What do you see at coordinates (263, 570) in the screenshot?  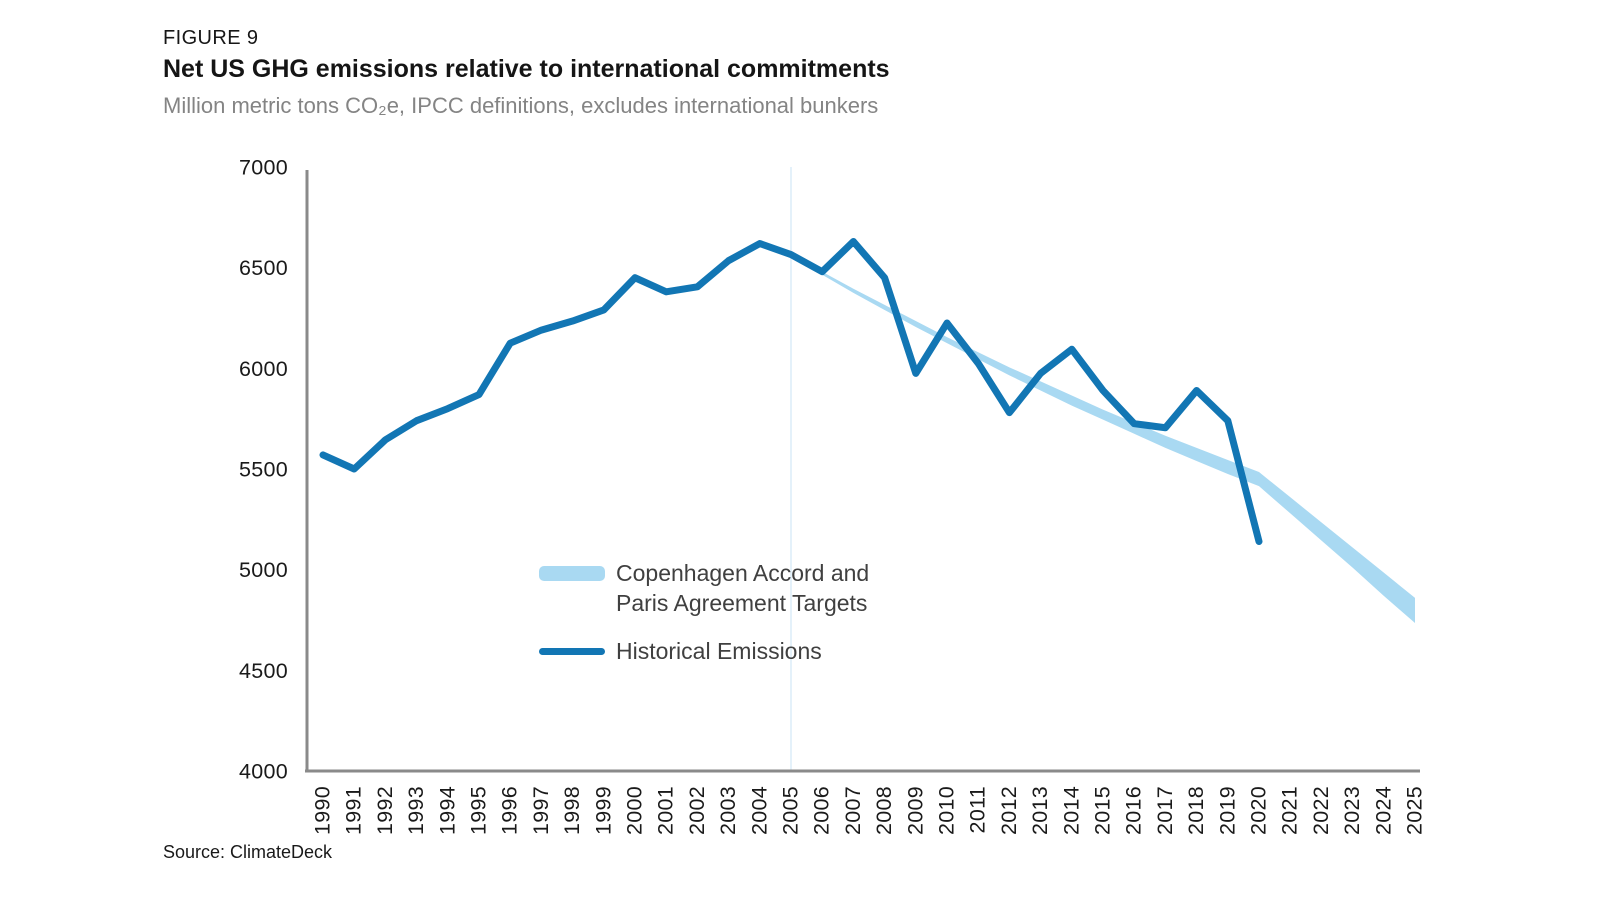 I see `svg-text: 5000` at bounding box center [263, 570].